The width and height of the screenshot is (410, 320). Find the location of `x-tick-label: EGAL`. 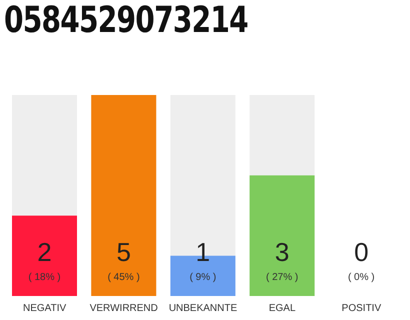

x-tick-label: EGAL is located at coordinates (282, 308).